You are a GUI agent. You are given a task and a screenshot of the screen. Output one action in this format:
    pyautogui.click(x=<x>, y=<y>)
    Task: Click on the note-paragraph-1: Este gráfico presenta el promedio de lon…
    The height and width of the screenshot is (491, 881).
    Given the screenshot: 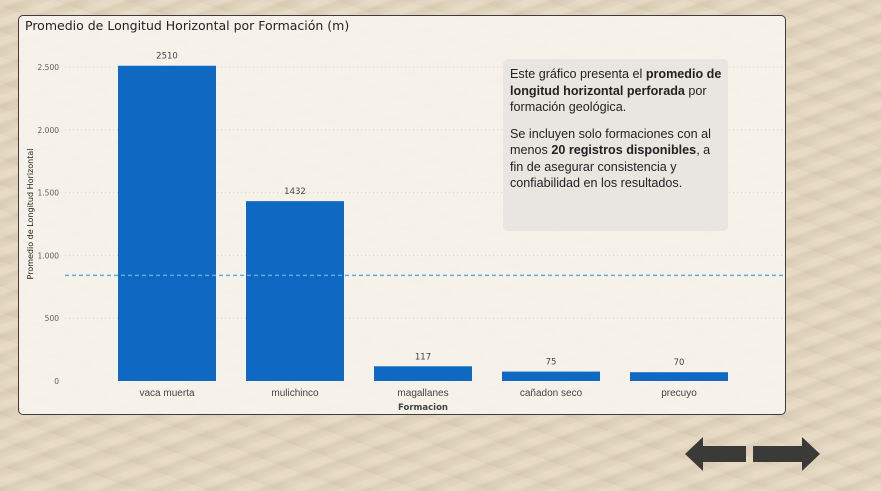 What is the action you would take?
    pyautogui.click(x=616, y=91)
    